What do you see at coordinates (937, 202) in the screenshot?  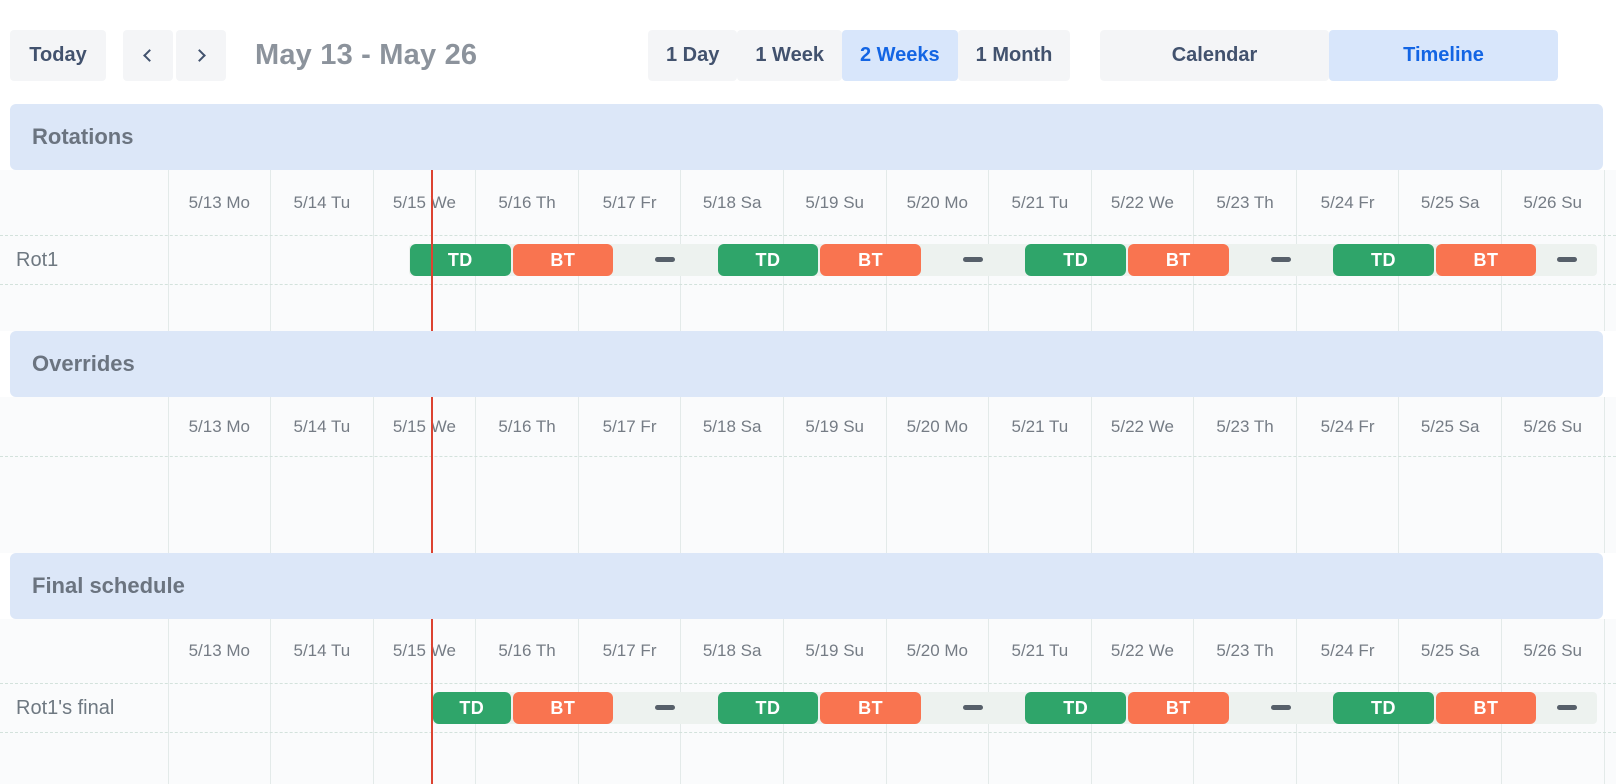 I see `date-cell: 5/20 Mo` at bounding box center [937, 202].